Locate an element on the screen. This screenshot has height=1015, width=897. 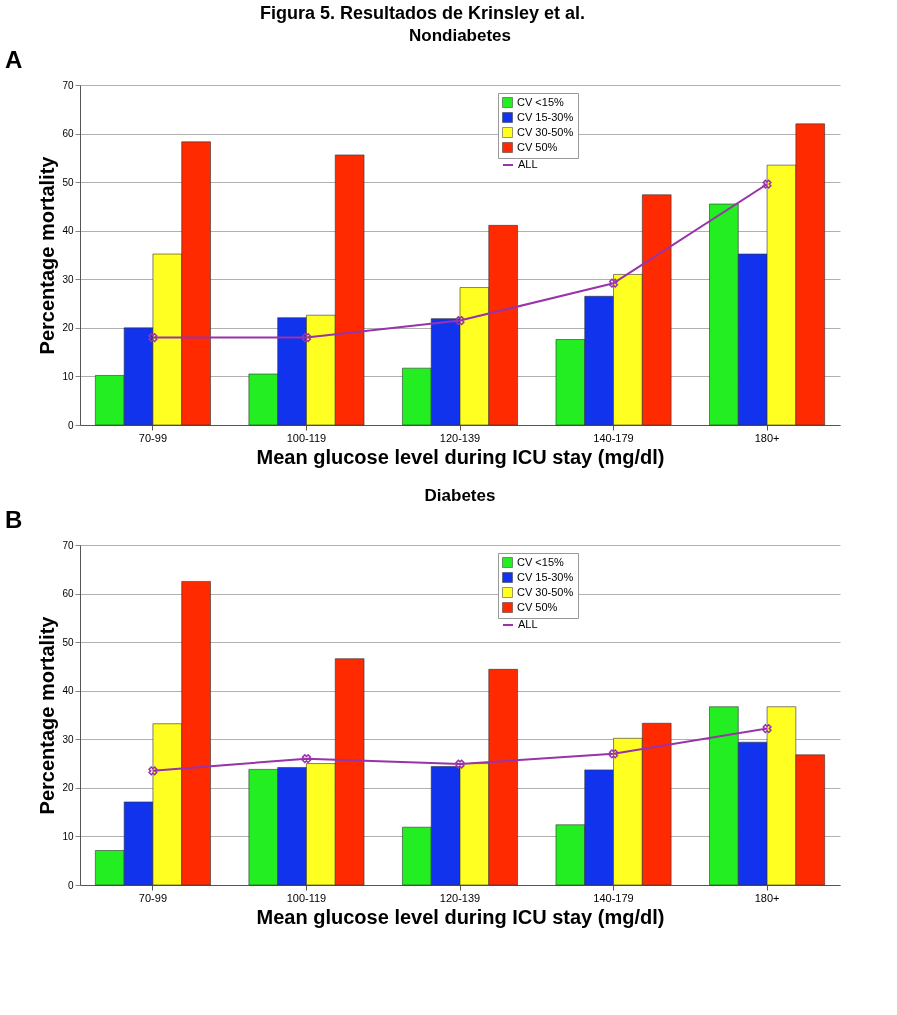
text: B is located at coordinates (14, 519).